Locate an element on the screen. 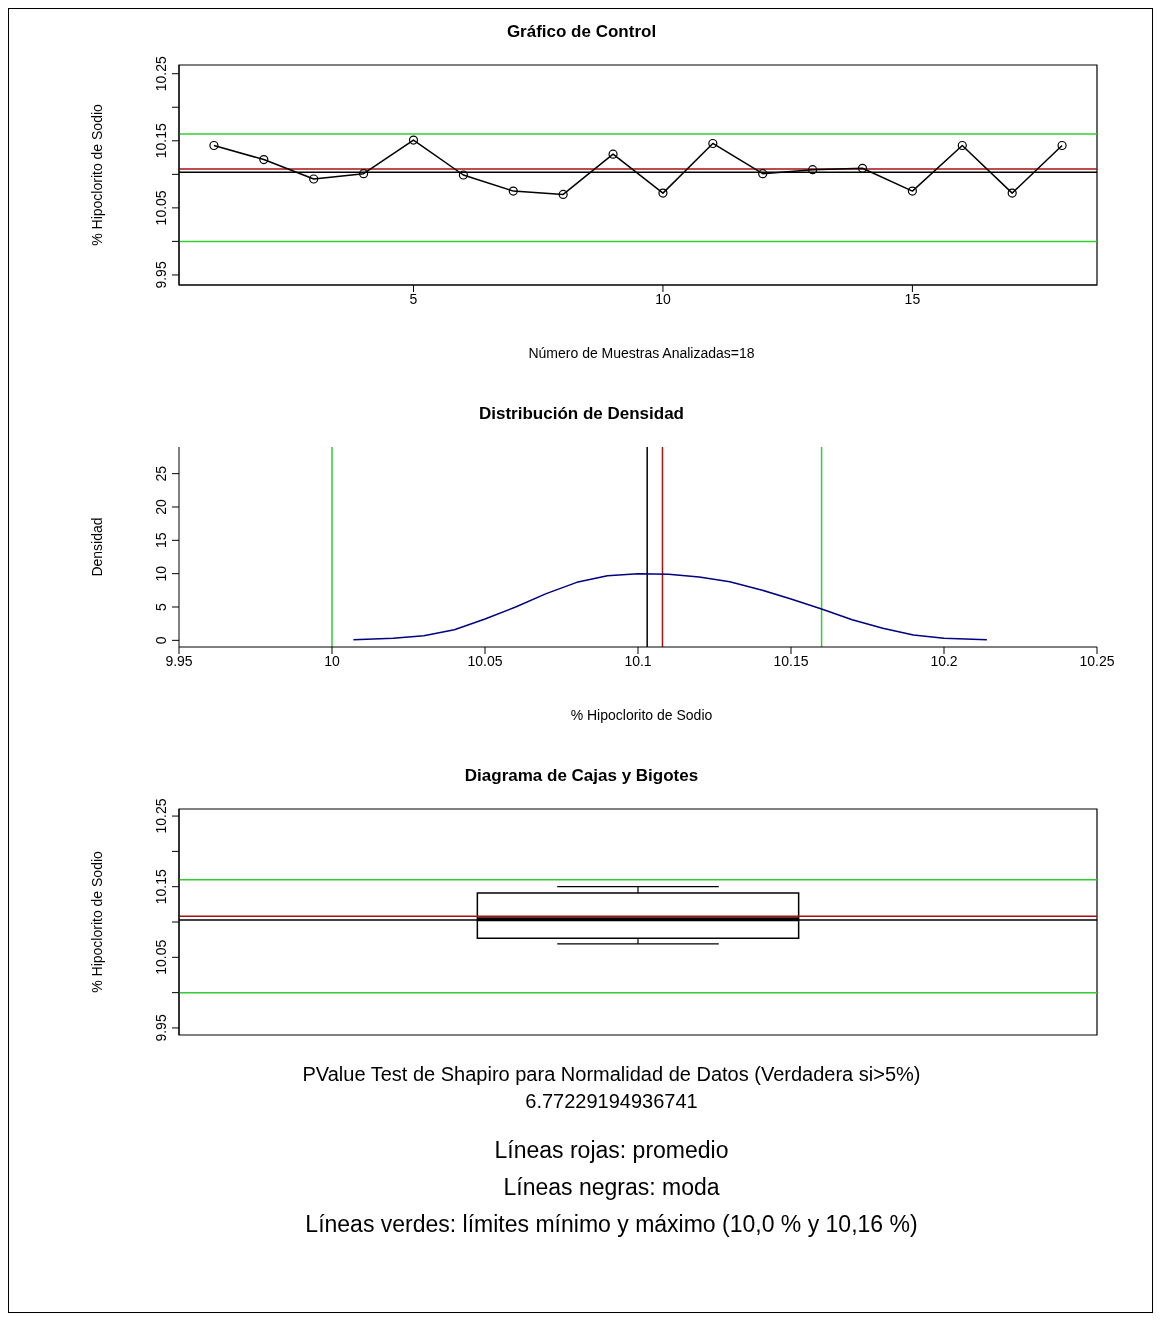  chart-title: Gráfico de Control is located at coordinates (581, 32).